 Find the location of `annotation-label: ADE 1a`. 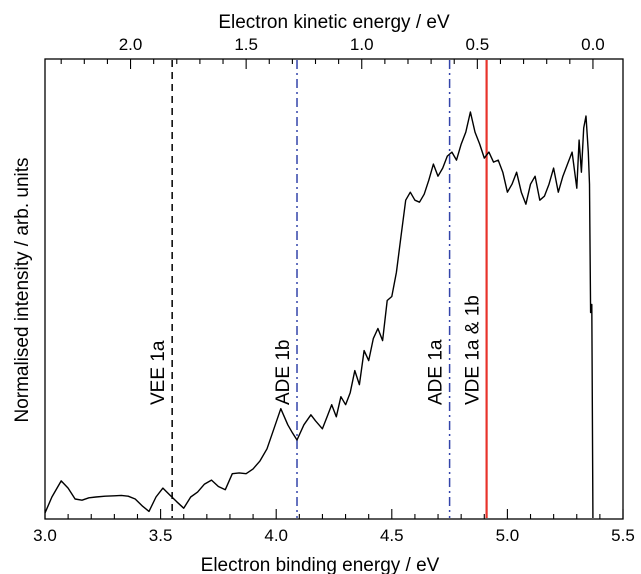

annotation-label: ADE 1a is located at coordinates (436, 372).